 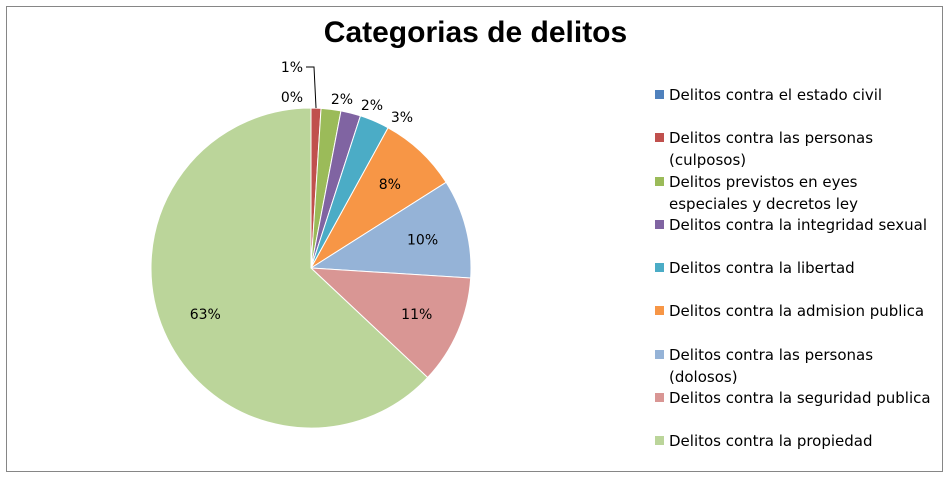 I want to click on legend-label: Delitos contra la seguridad publica, so click(x=800, y=398).